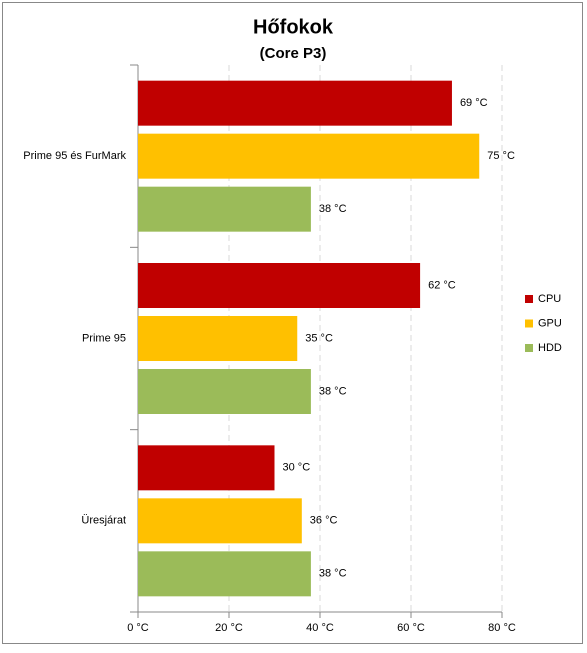 The width and height of the screenshot is (587, 653). Describe the element at coordinates (411, 628) in the screenshot. I see `x-tick-label: 60 °C` at that location.